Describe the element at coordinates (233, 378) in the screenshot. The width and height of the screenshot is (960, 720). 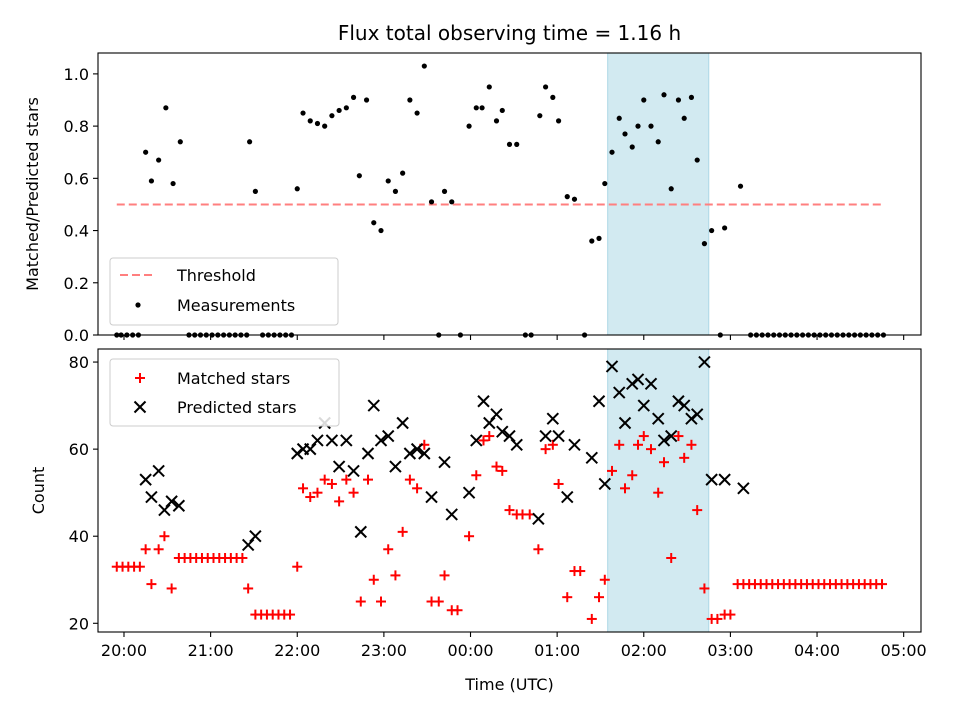
I see `legend-matched-label: Matched stars` at that location.